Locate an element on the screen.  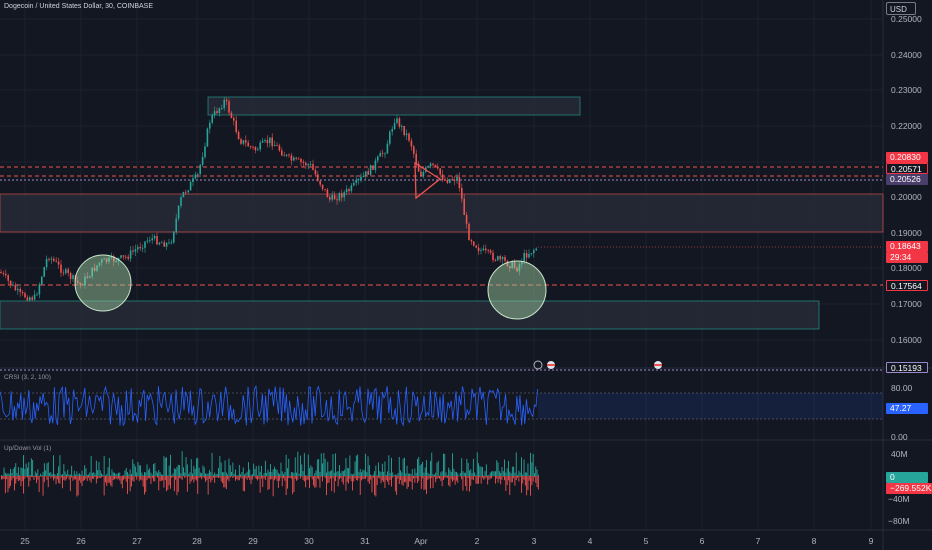
volume-label: Up/Down Vol (1) is located at coordinates (28, 448).